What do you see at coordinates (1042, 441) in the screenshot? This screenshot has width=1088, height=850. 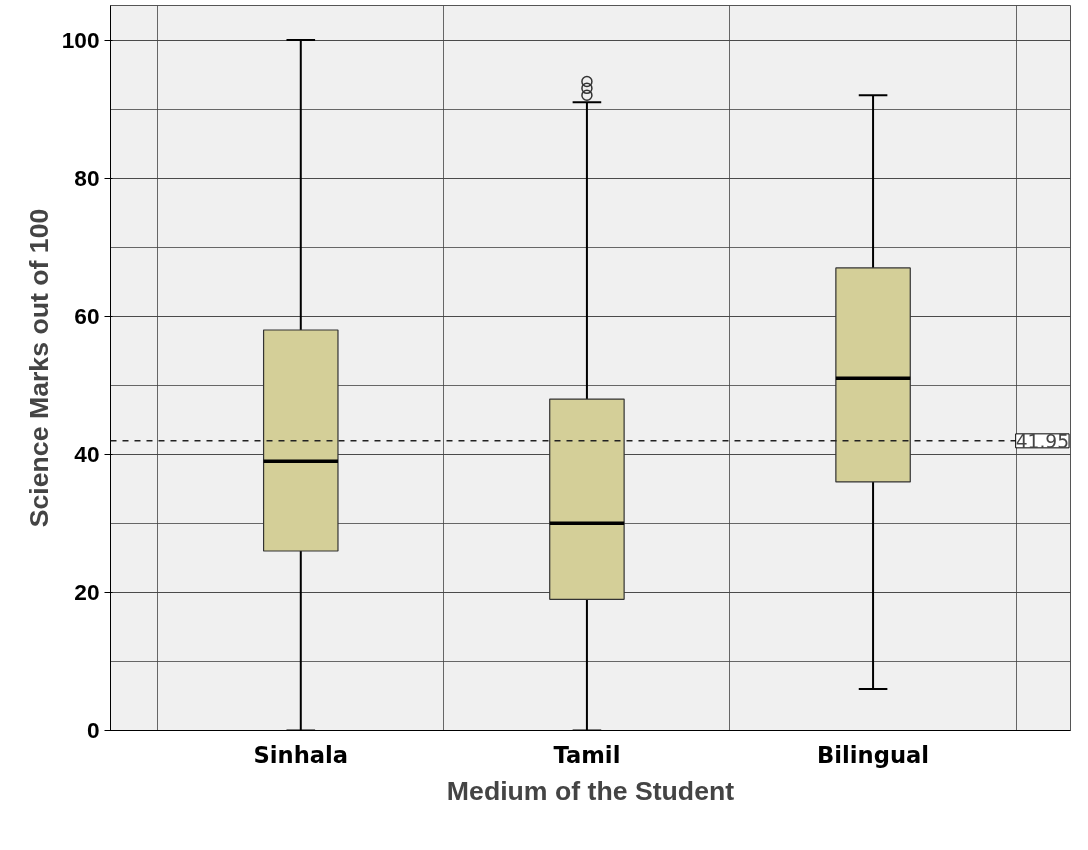 I see `ref-line-label: 41.95` at bounding box center [1042, 441].